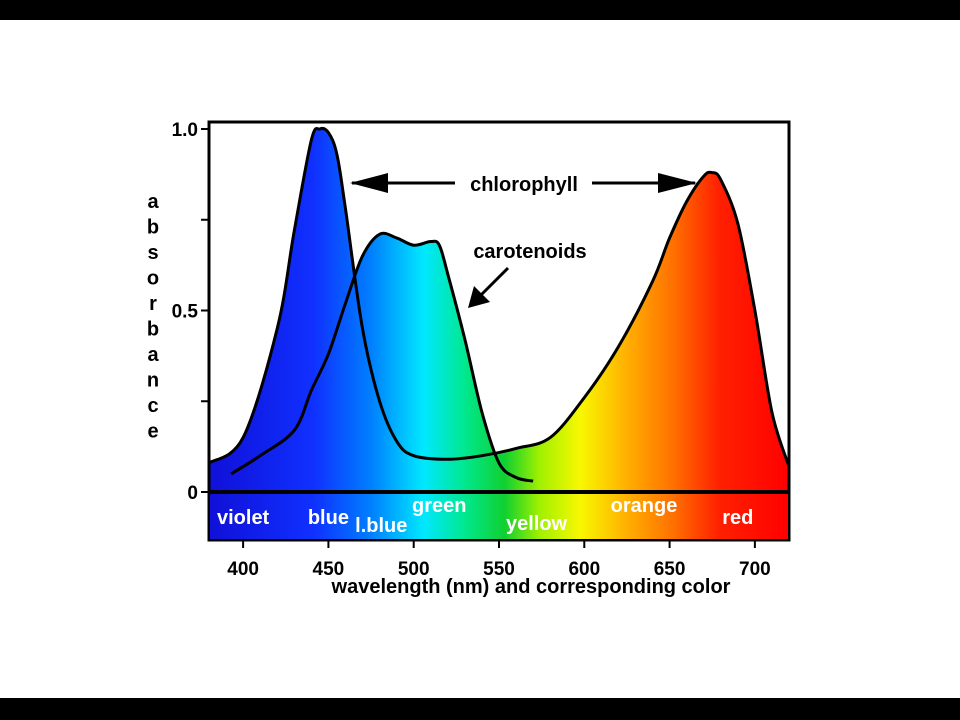 This screenshot has width=960, height=720. I want to click on carotenoids-annotation: carotenoids, so click(527, 274).